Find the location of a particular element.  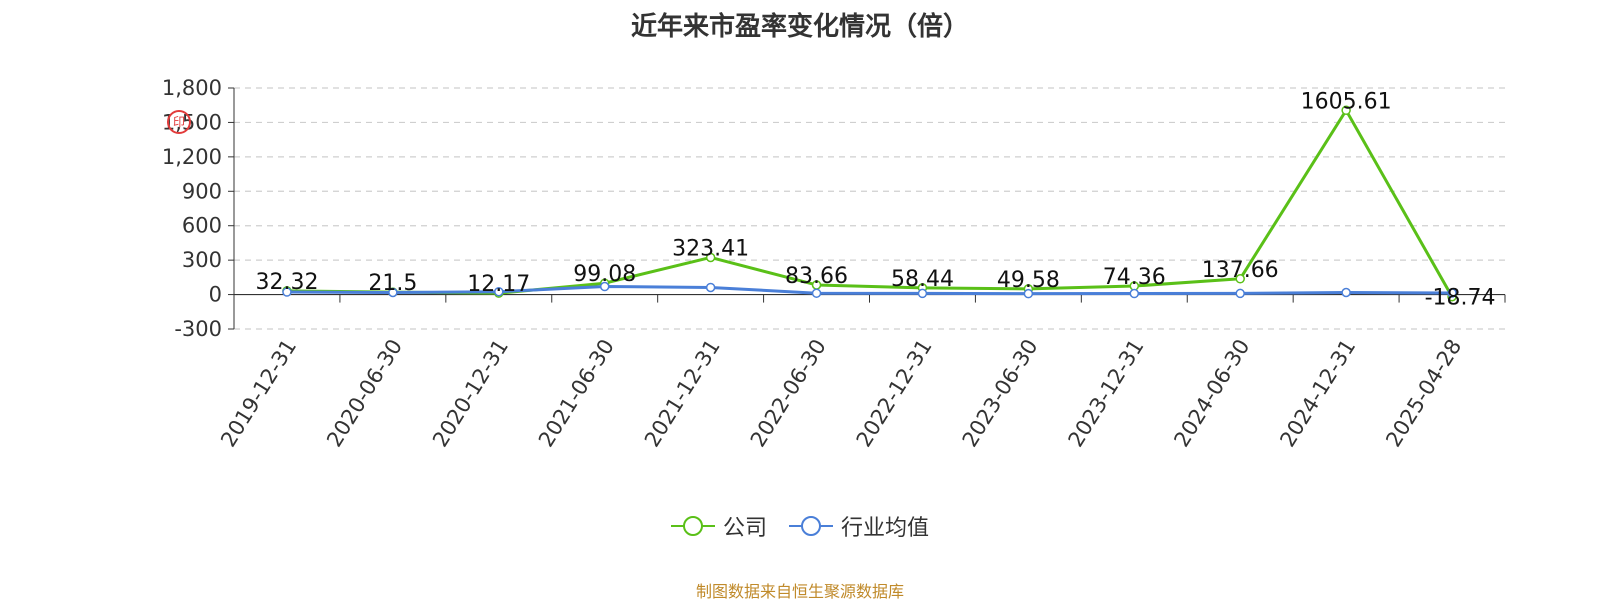

x-tick-label: 2022-06-30 is located at coordinates (788, 393).